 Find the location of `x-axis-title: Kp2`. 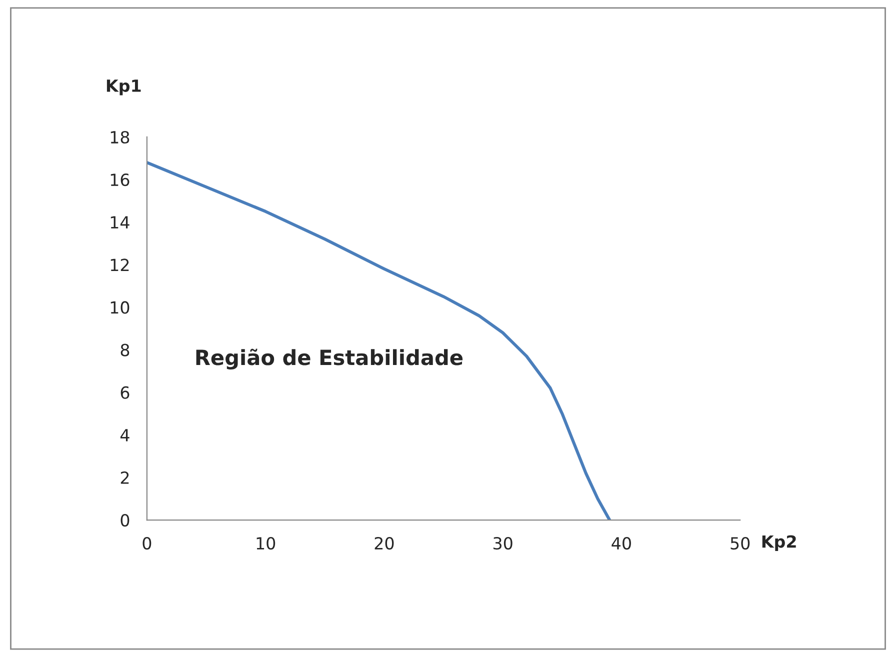

x-axis-title: Kp2 is located at coordinates (779, 543).